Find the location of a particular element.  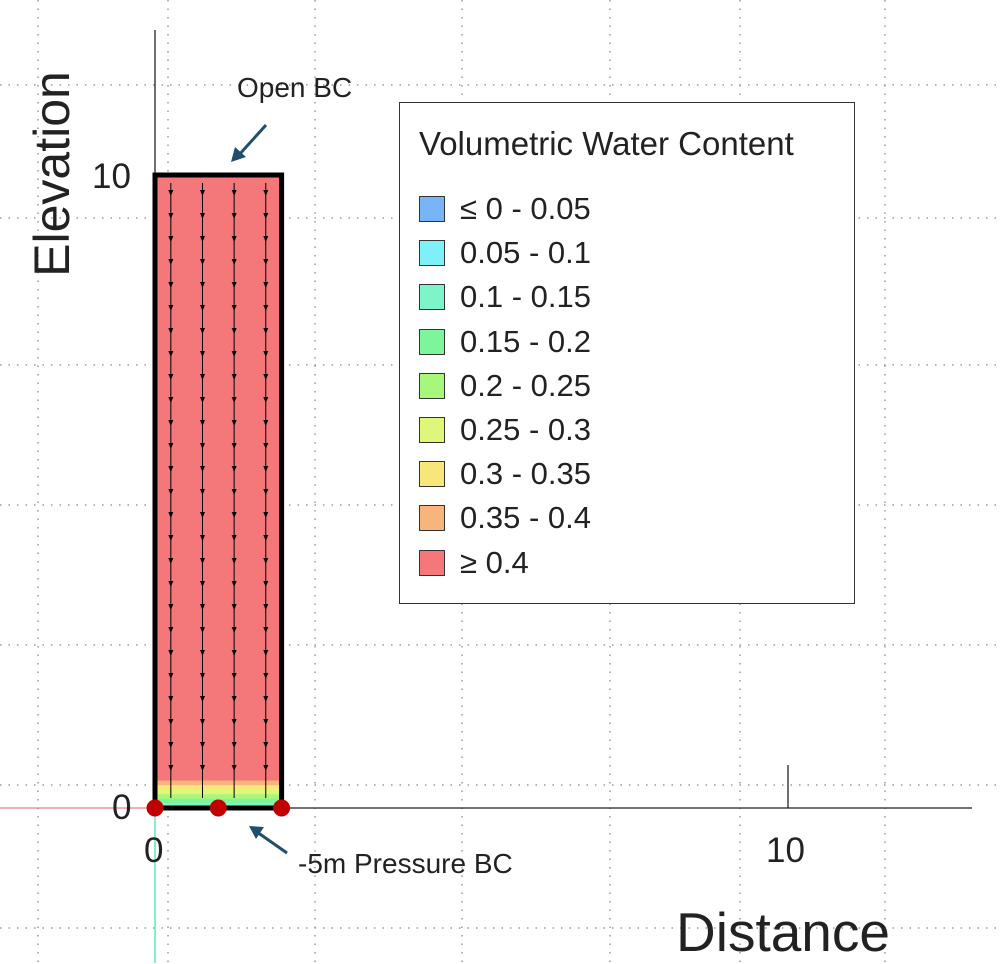

pressure-bc-annotation: -5m Pressure BC is located at coordinates (405, 863).